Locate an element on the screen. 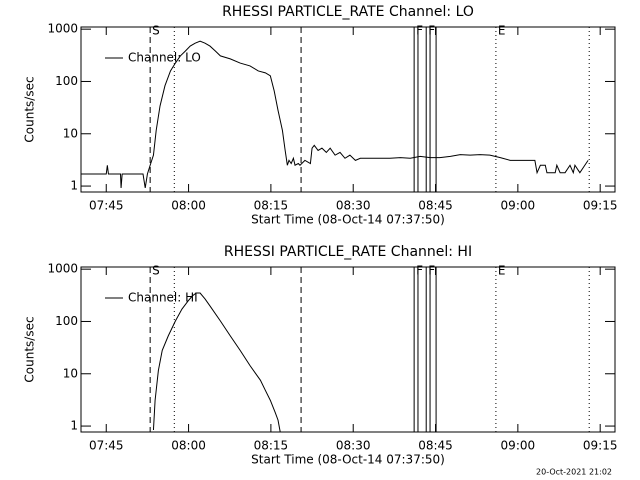  timestamp: 20-Oct-2021 21:02 is located at coordinates (574, 472).